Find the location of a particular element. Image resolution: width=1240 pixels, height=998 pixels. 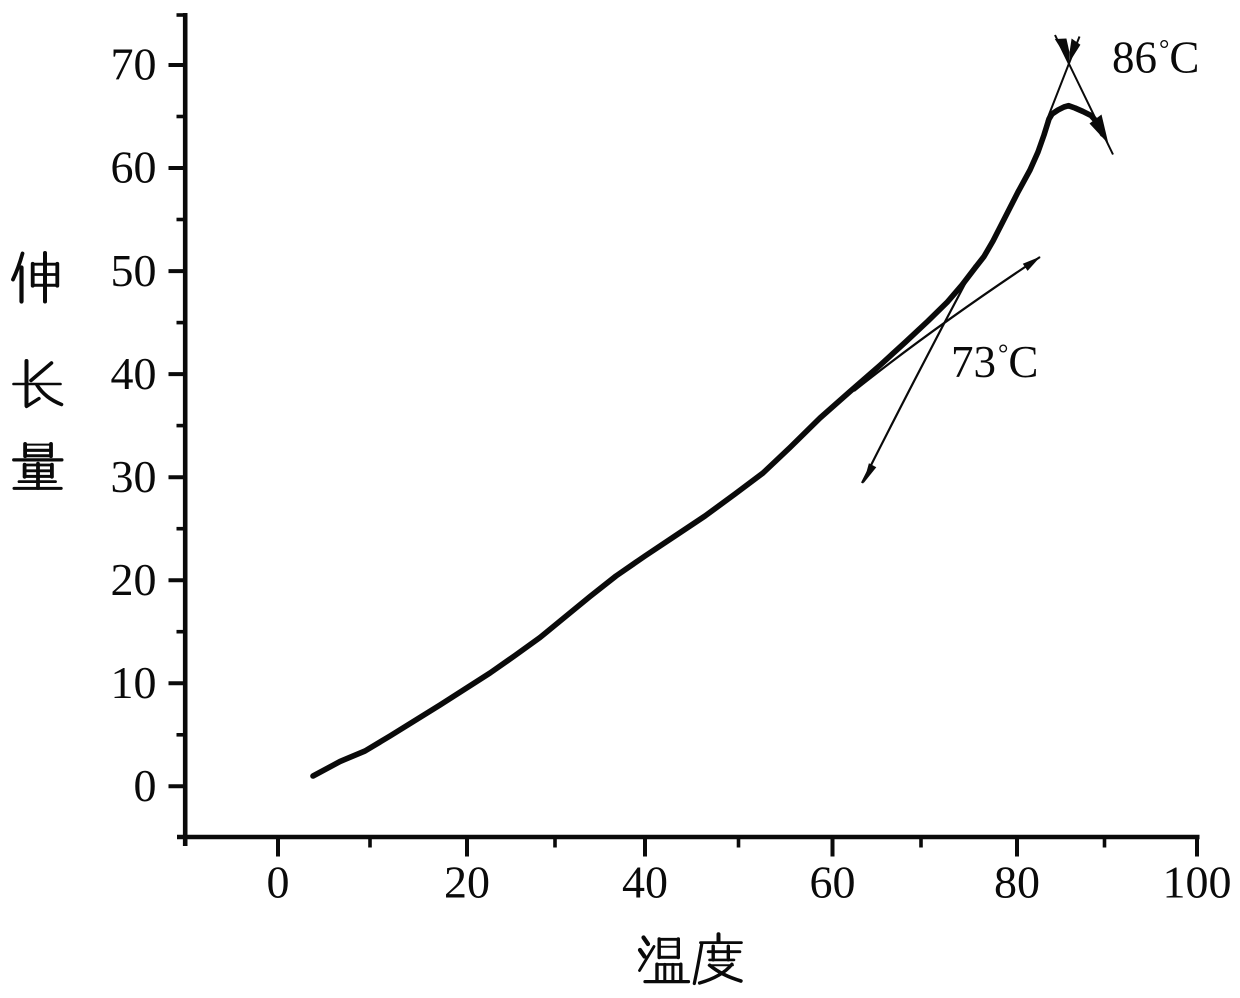

svg-text: 73°C is located at coordinates (994, 362).